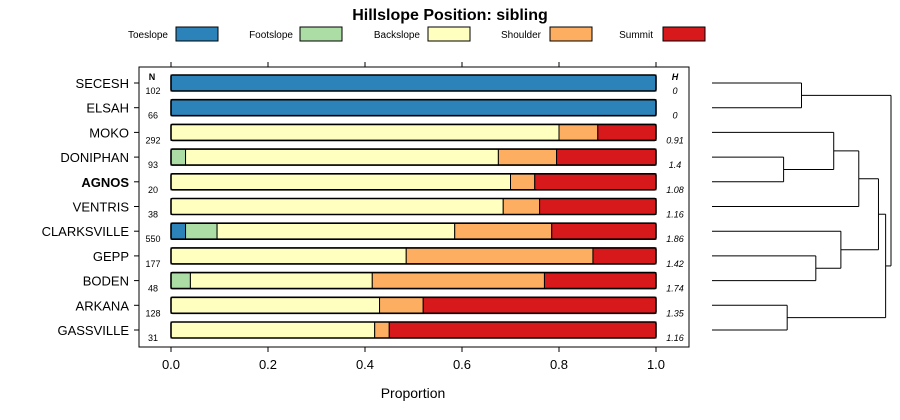  Describe the element at coordinates (93, 330) in the screenshot. I see `category-label: GASSVILLE` at that location.